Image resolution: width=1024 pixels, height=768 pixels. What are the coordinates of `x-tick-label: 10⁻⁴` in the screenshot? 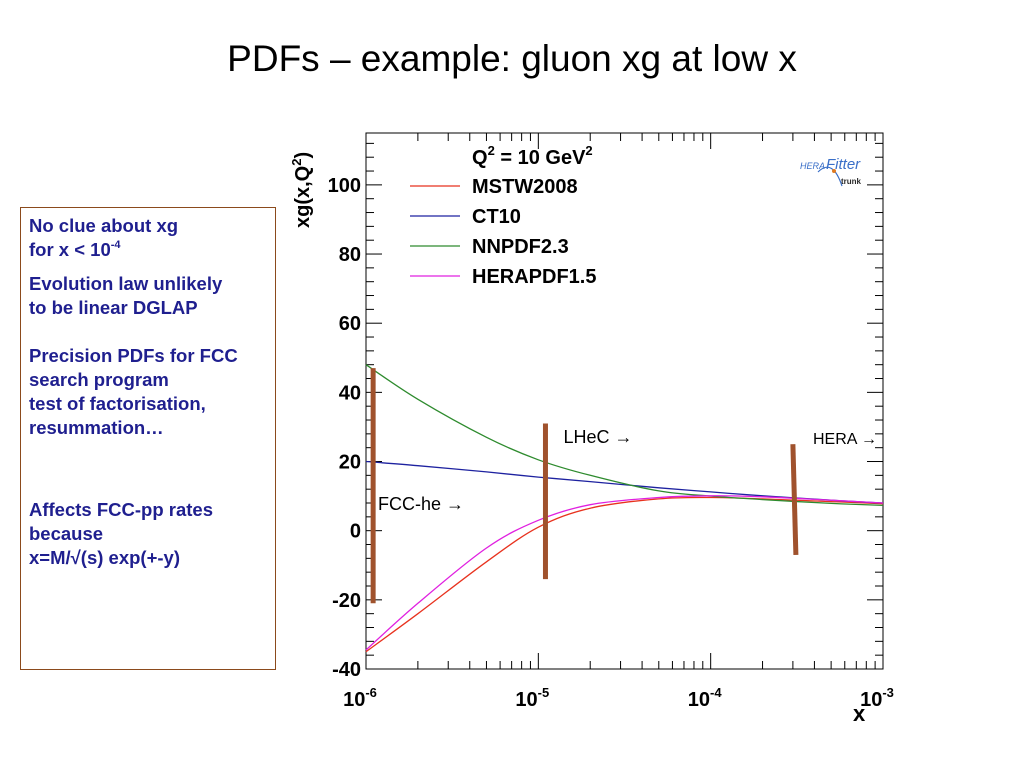 It's located at (705, 698).